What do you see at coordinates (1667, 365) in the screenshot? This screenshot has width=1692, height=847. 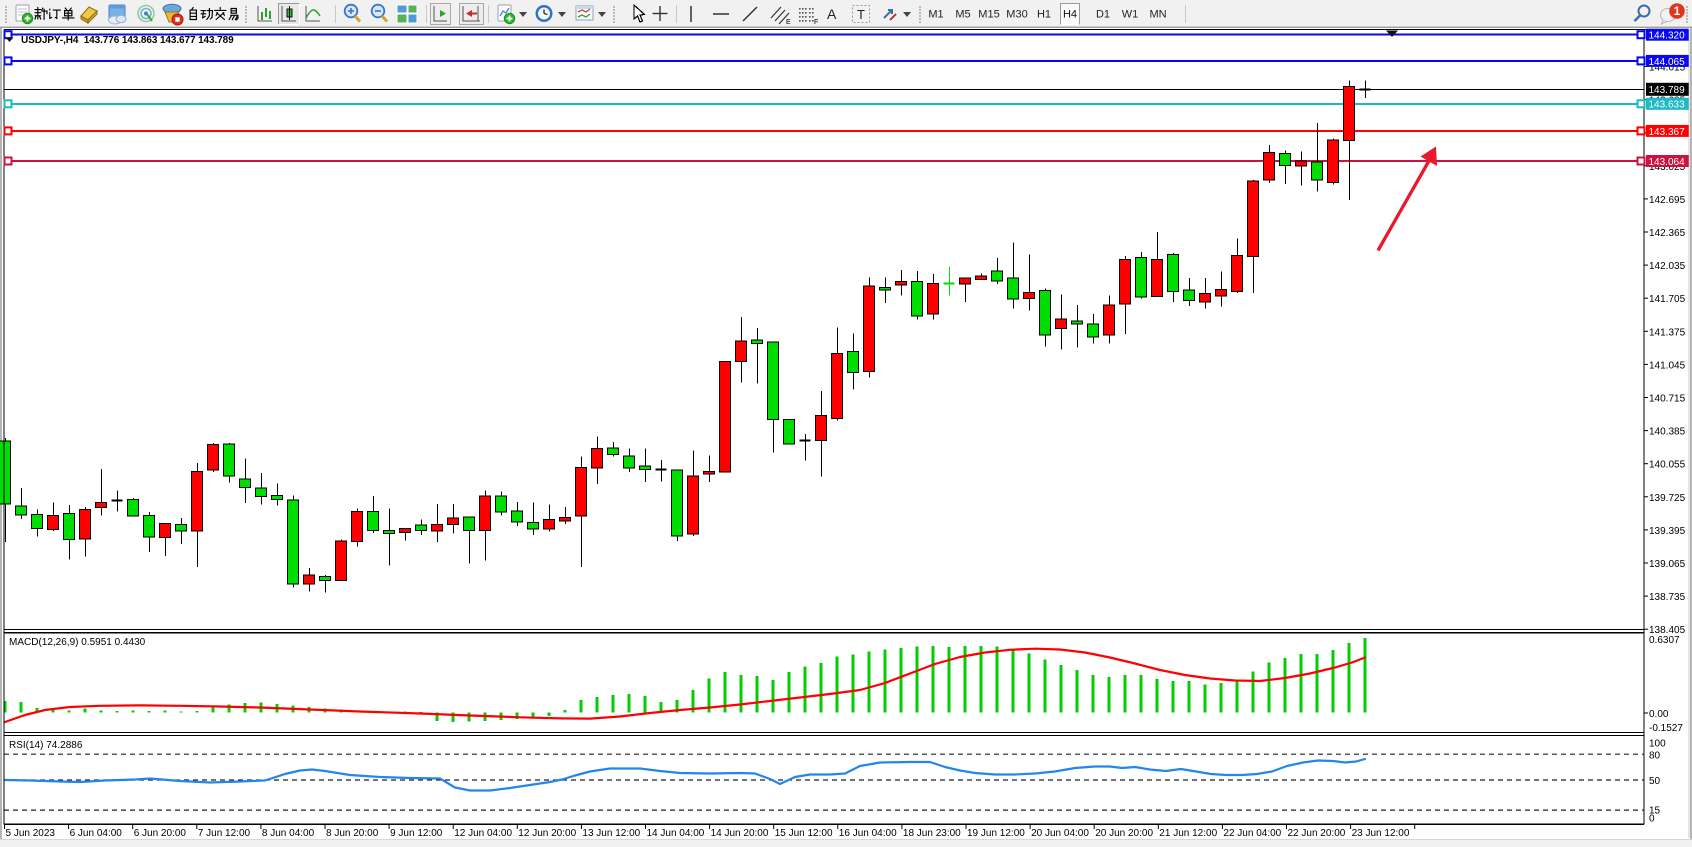 I see `svg-text: 141.045` at bounding box center [1667, 365].